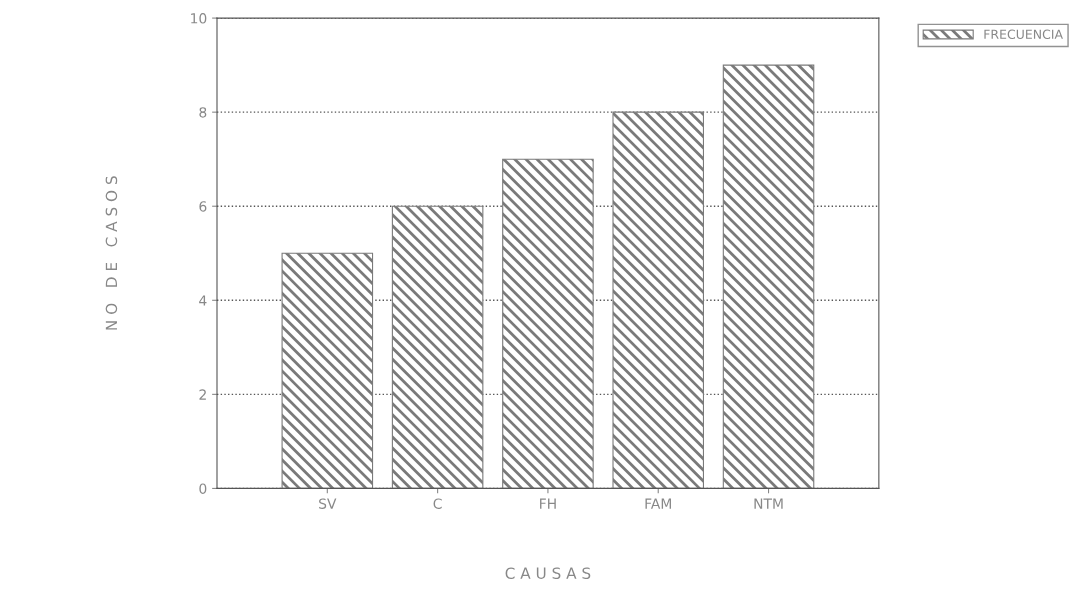  What do you see at coordinates (203, 300) in the screenshot?
I see `y-tick-label: 4` at bounding box center [203, 300].